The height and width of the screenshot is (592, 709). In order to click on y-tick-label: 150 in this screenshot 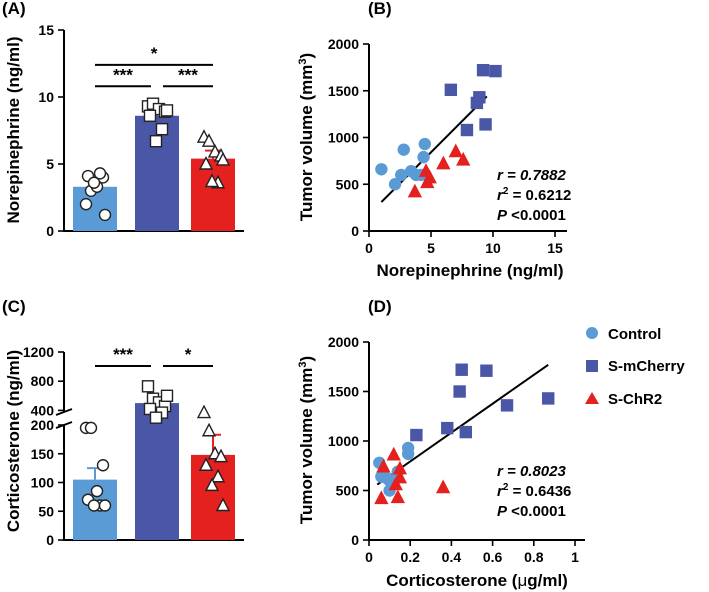, I will do `click(43, 454)`.